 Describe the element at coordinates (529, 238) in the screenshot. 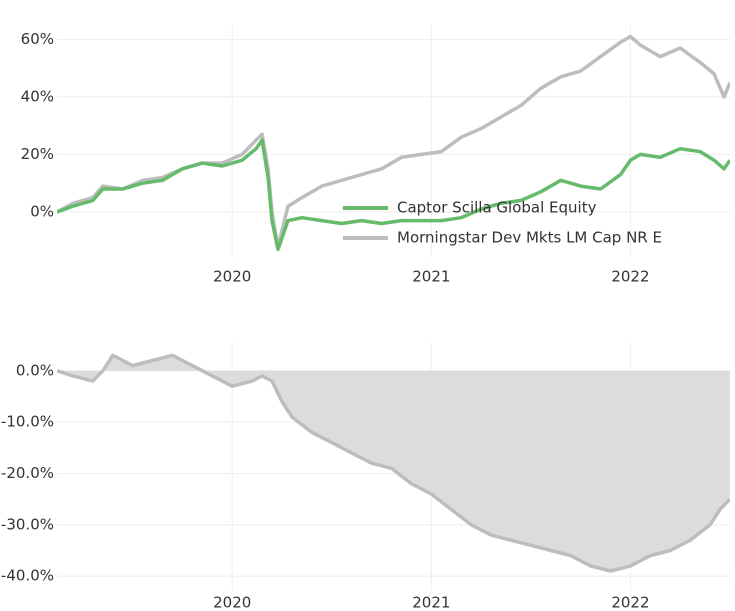

I see `legend-label: Morningstar Dev Mkts LM Cap NR E` at that location.